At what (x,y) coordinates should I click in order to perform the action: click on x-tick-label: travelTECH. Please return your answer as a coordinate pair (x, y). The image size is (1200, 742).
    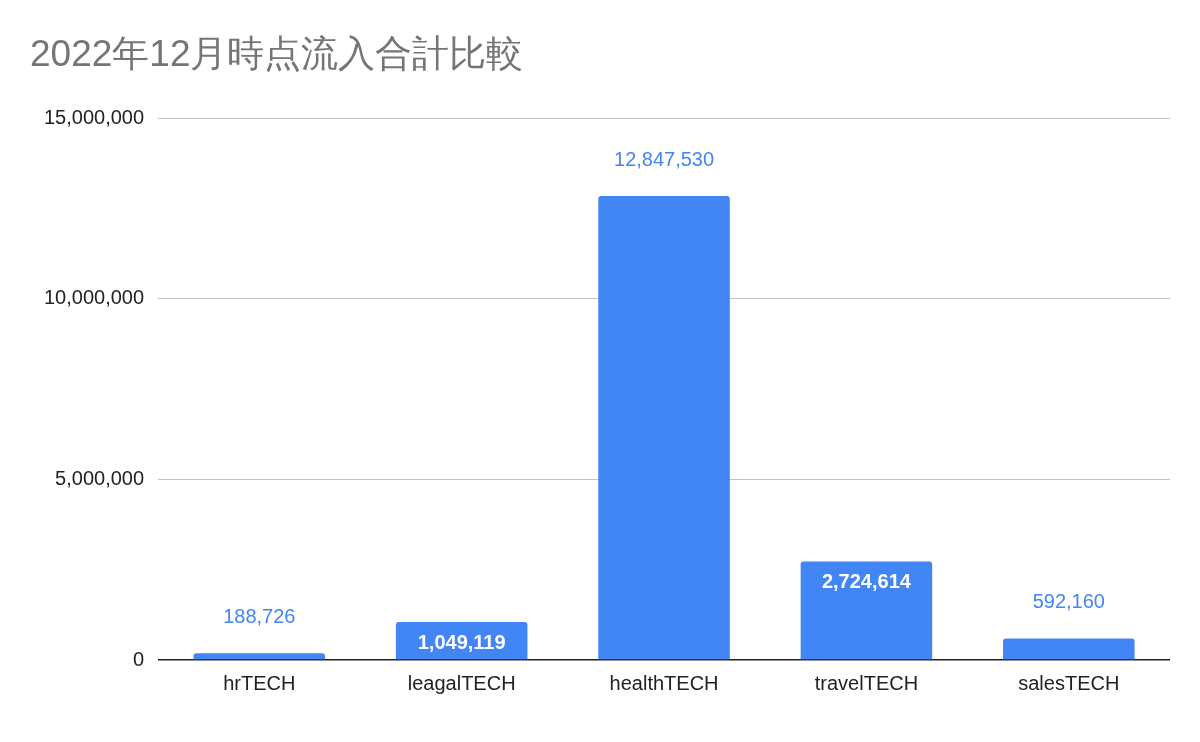
    Looking at the image, I should click on (866, 682).